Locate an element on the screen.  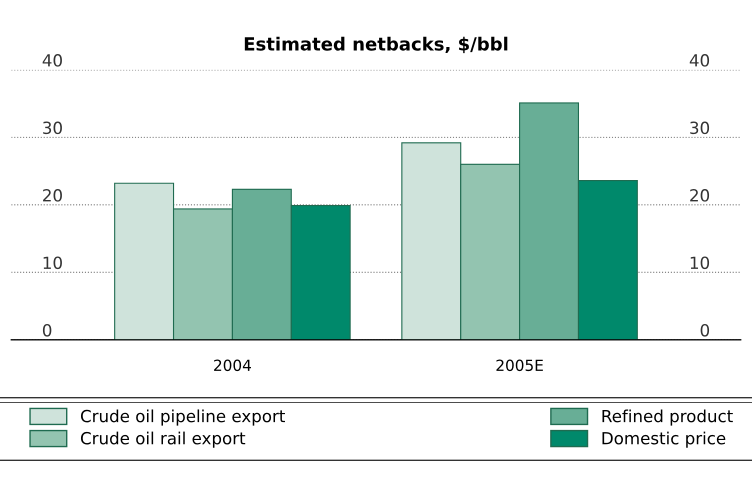
legend-label: Crude oil pipeline export is located at coordinates (182, 417).